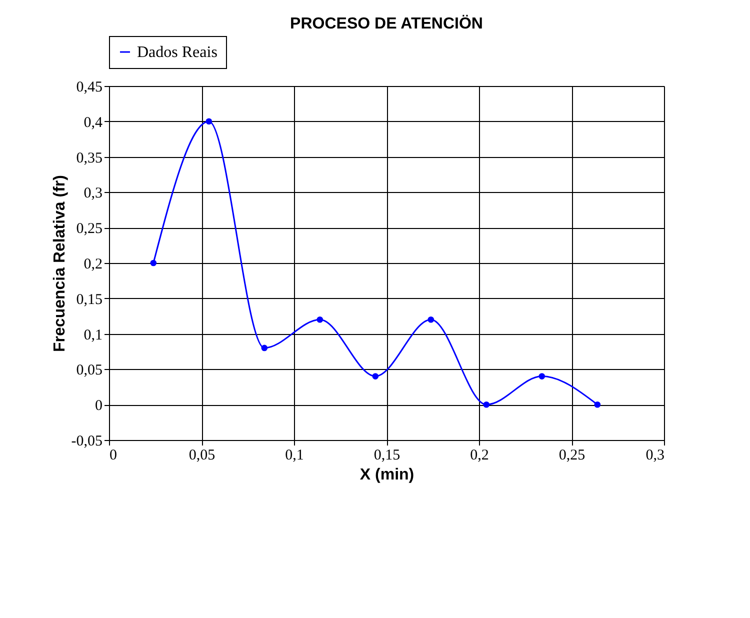 The width and height of the screenshot is (750, 618). I want to click on x-tick-label: 0,1, so click(294, 456).